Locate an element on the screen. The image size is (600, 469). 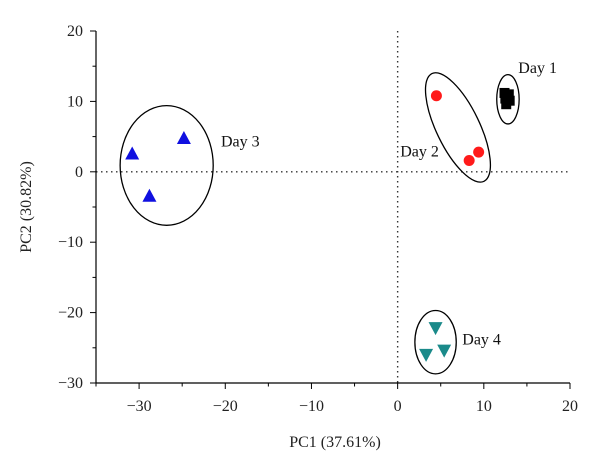
day-2-label: Day 2 is located at coordinates (419, 151).